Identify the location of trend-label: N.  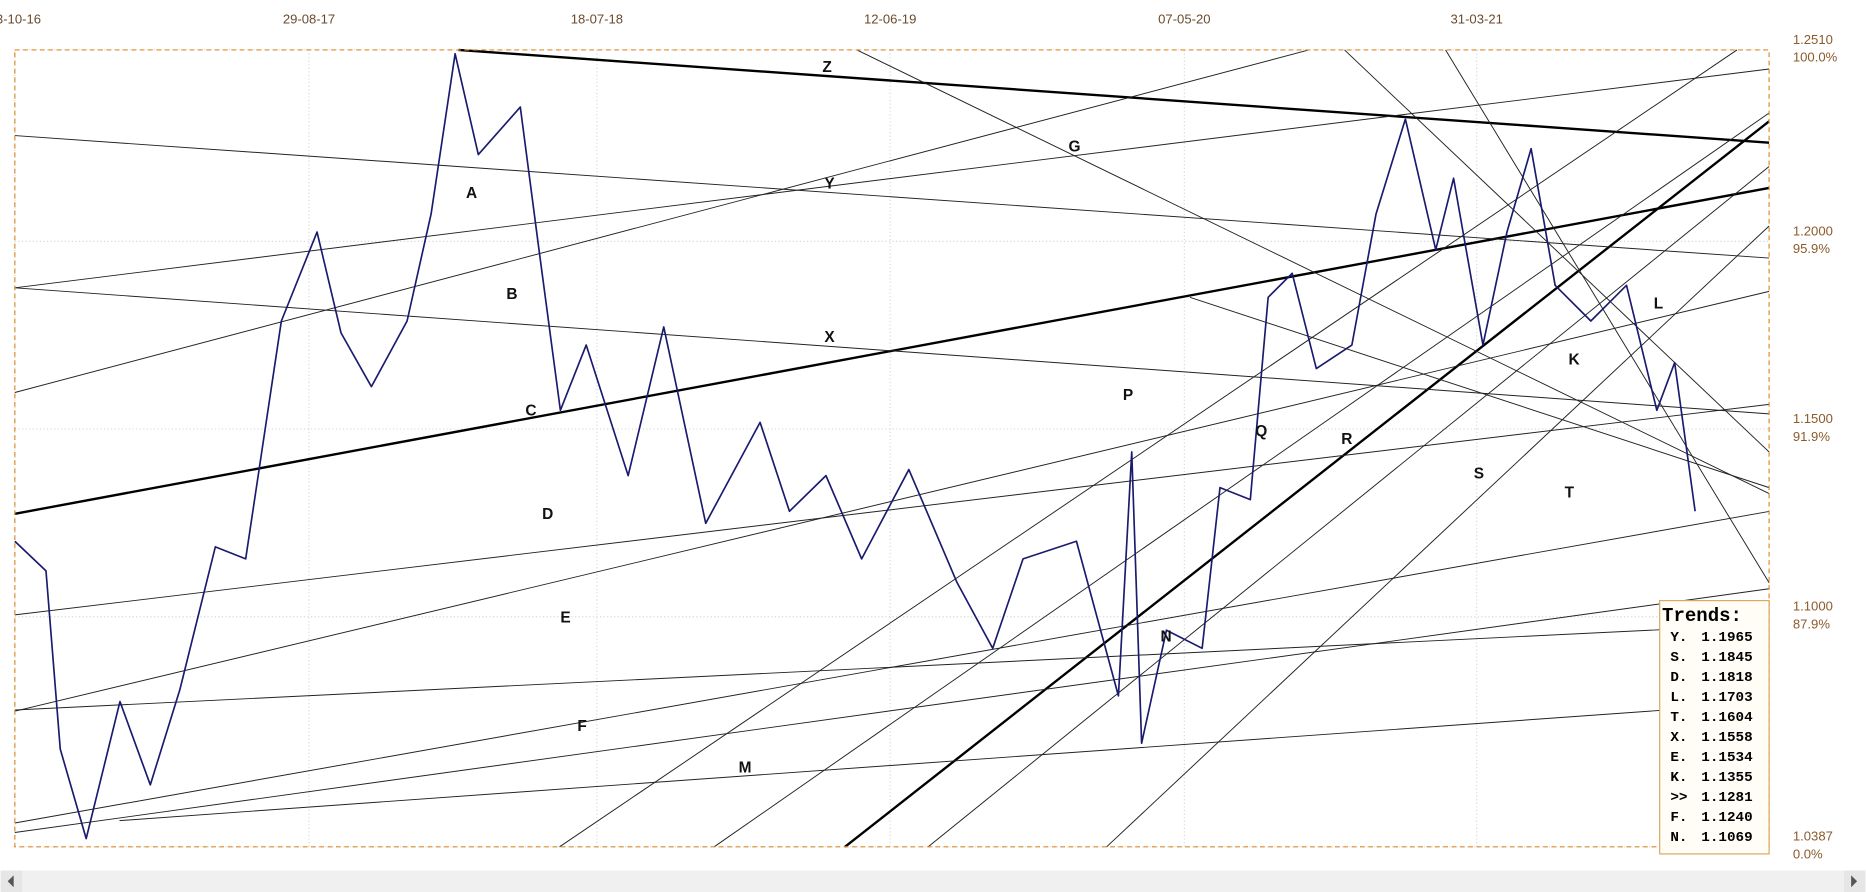
(1166, 637).